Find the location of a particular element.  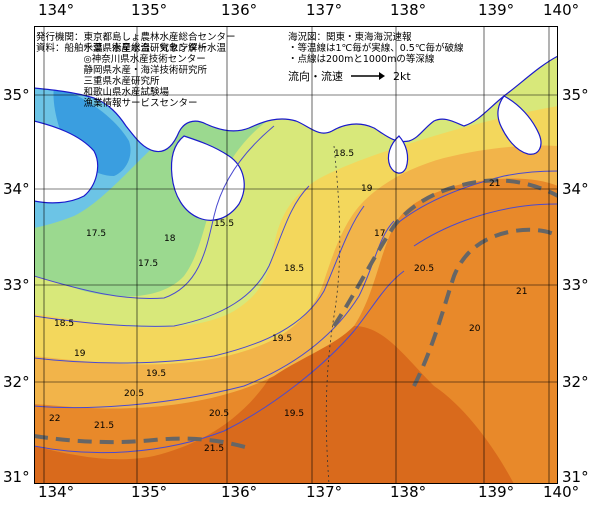

isotherm-label: 18 is located at coordinates (170, 239).